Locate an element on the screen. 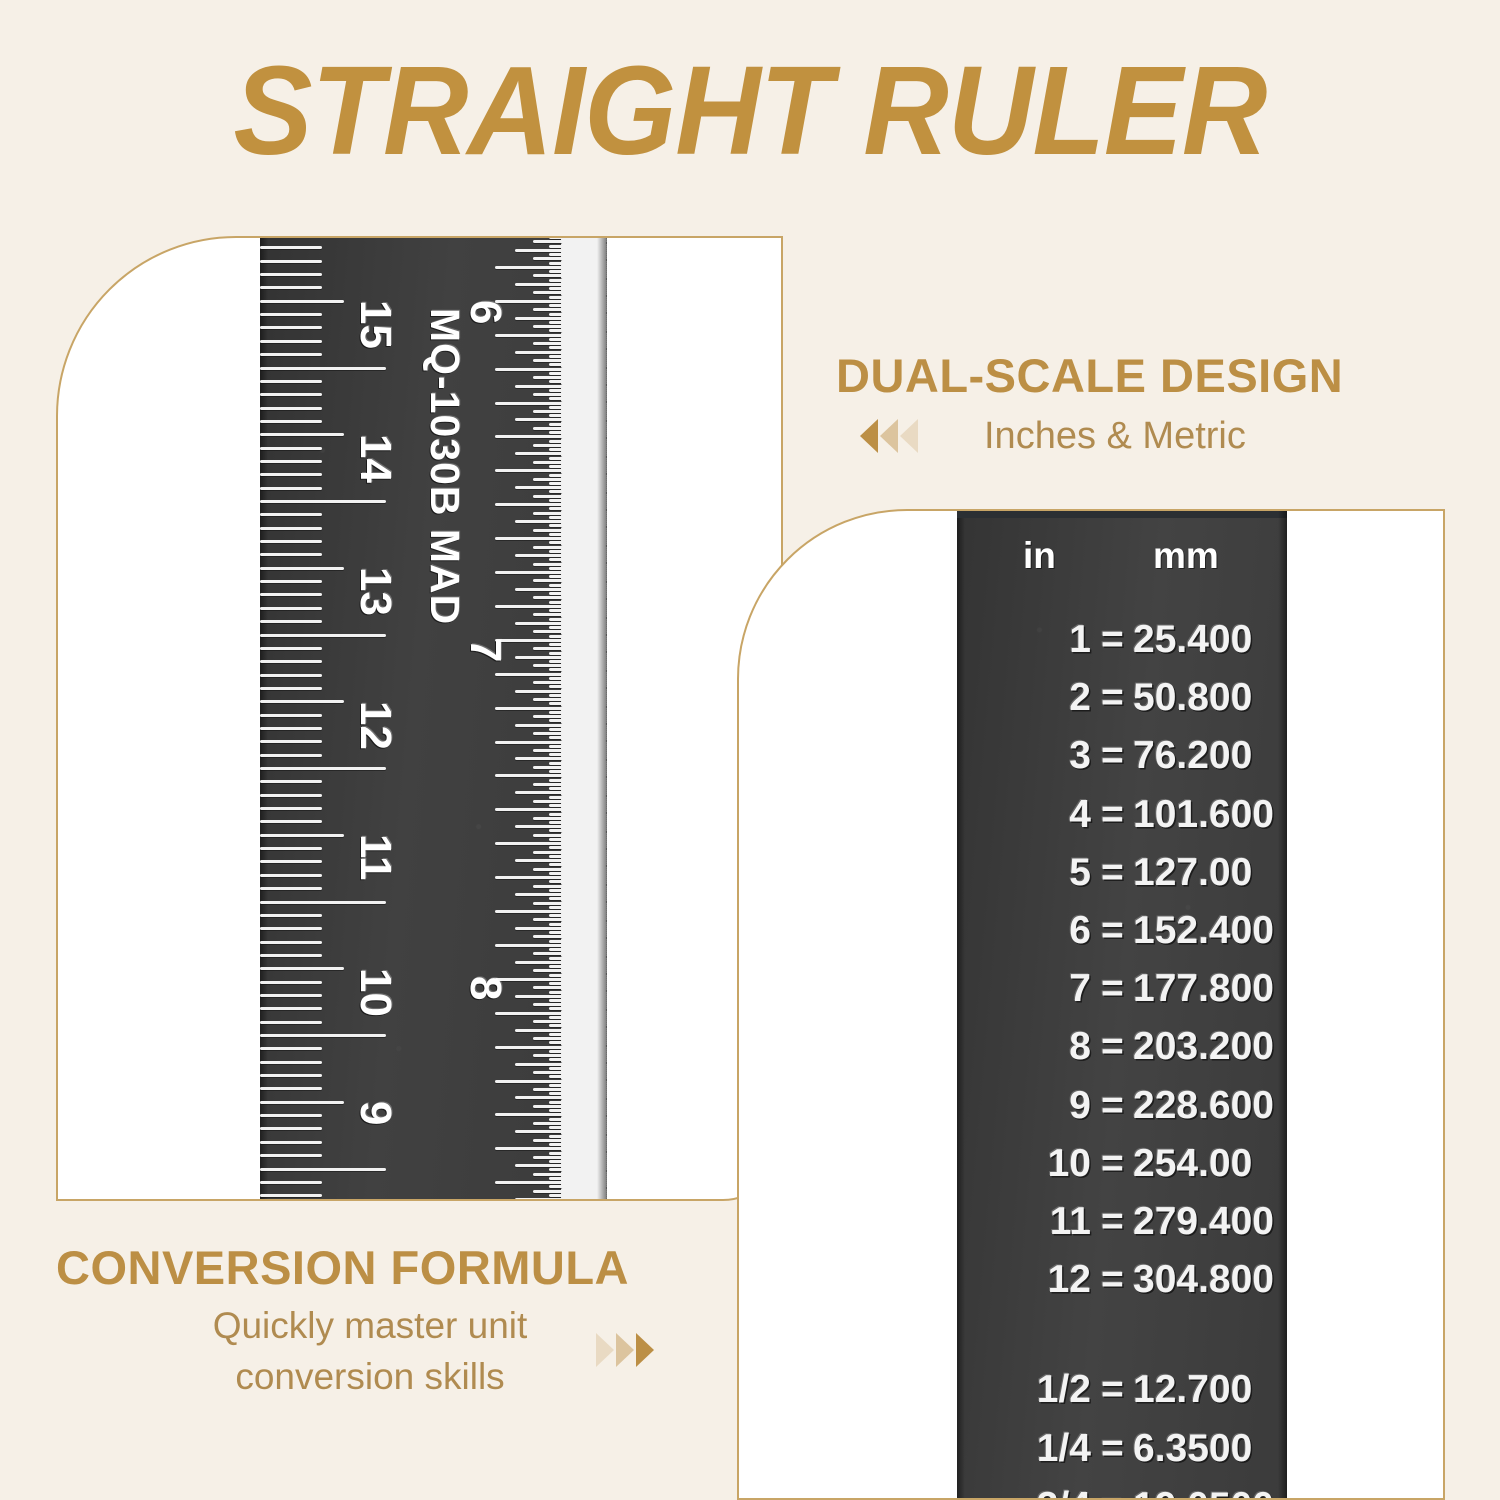 The image size is (1500, 1500). conversion-in-value: 5 is located at coordinates (1080, 872).